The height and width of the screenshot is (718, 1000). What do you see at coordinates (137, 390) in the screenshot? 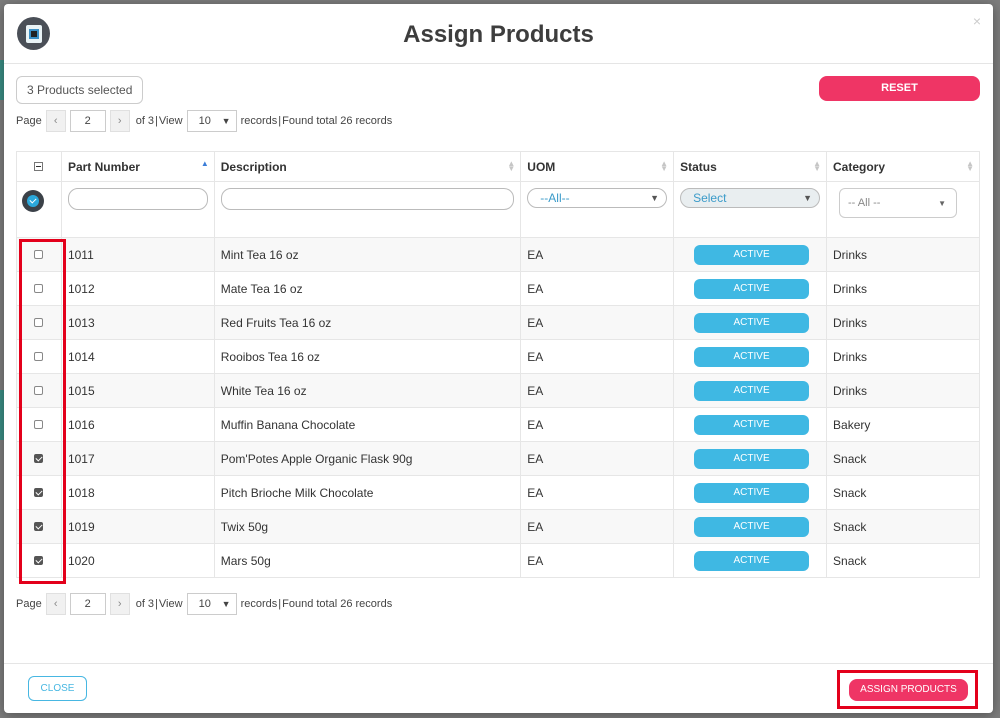
I see `part-number-cell: 1015` at bounding box center [137, 390].